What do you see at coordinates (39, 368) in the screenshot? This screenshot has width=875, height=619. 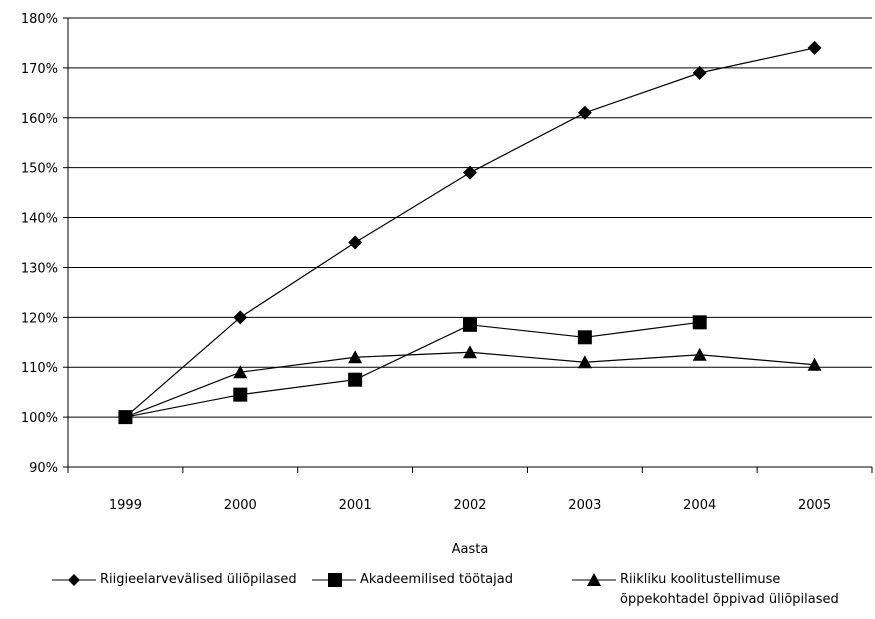 I see `y-tick-label: 110%` at bounding box center [39, 368].